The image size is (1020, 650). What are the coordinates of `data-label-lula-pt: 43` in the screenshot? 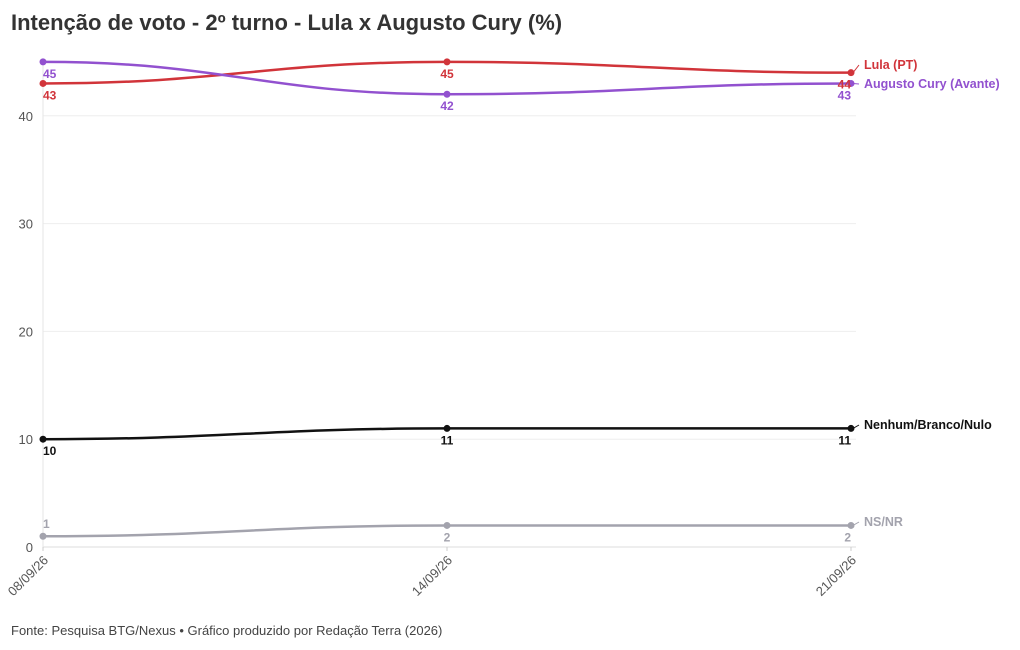 It's located at (50, 95).